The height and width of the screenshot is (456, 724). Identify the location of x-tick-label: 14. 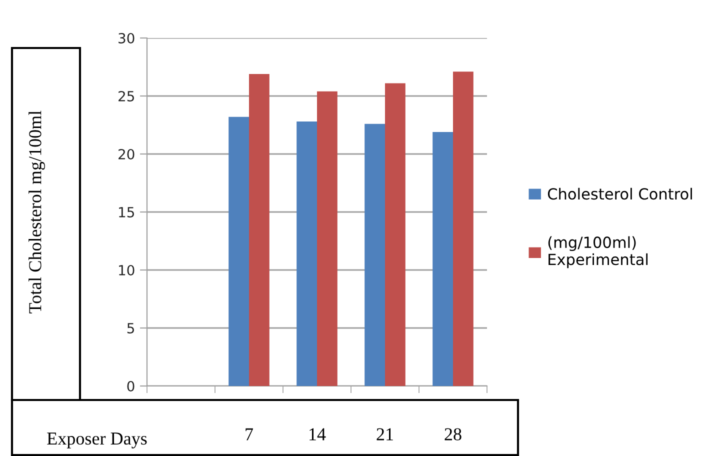
(318, 434).